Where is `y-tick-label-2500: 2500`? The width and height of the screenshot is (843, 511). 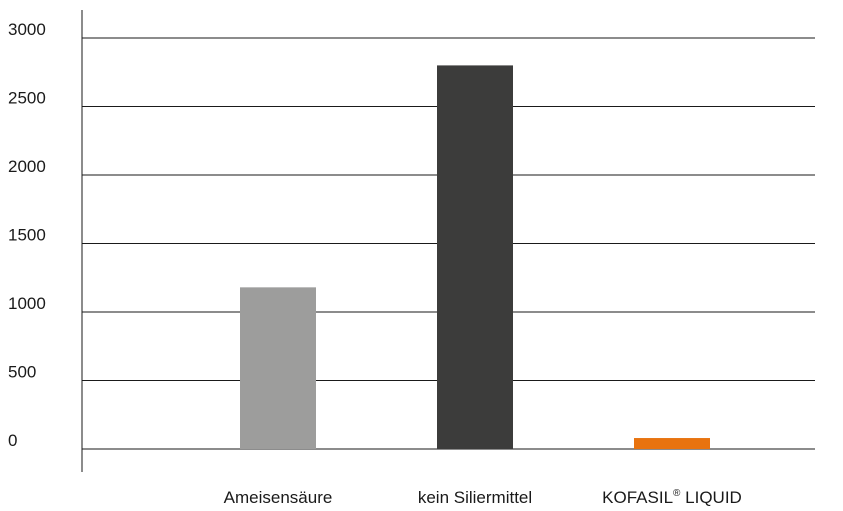
y-tick-label-2500: 2500 is located at coordinates (27, 98).